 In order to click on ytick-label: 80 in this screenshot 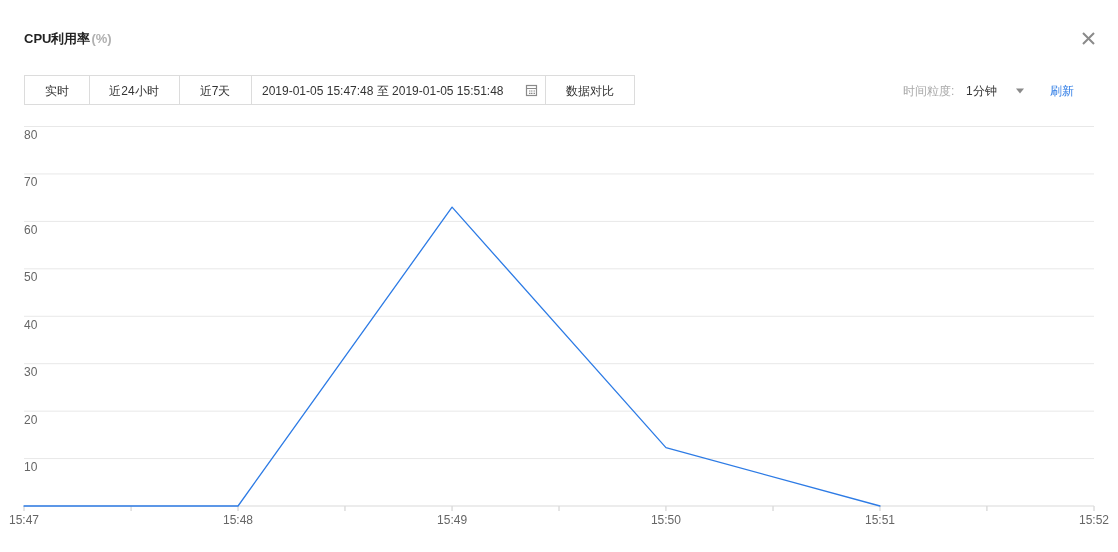, I will do `click(31, 135)`.